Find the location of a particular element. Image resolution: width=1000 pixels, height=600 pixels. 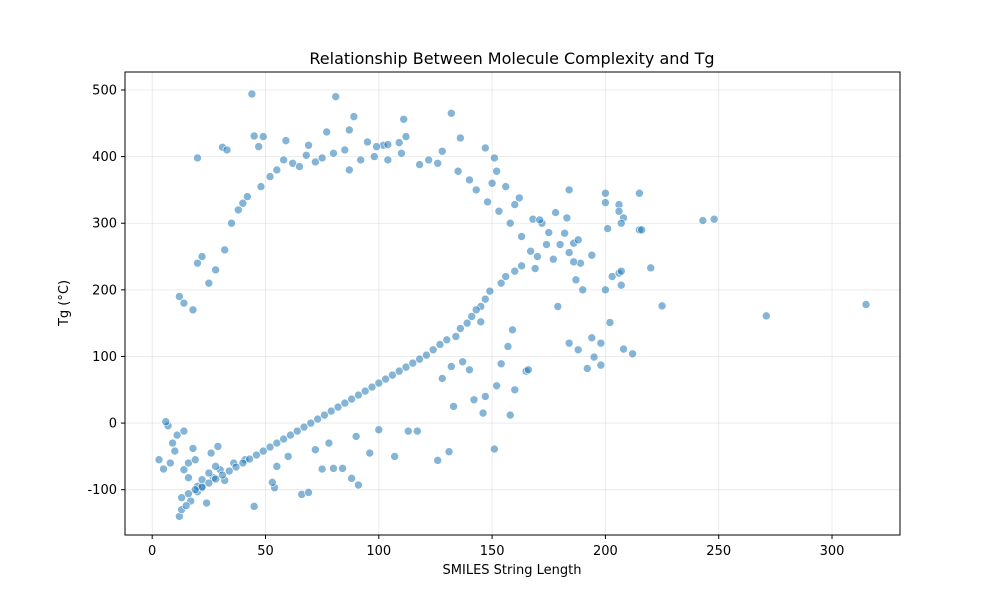

x-tick-label: 300 is located at coordinates (832, 551).